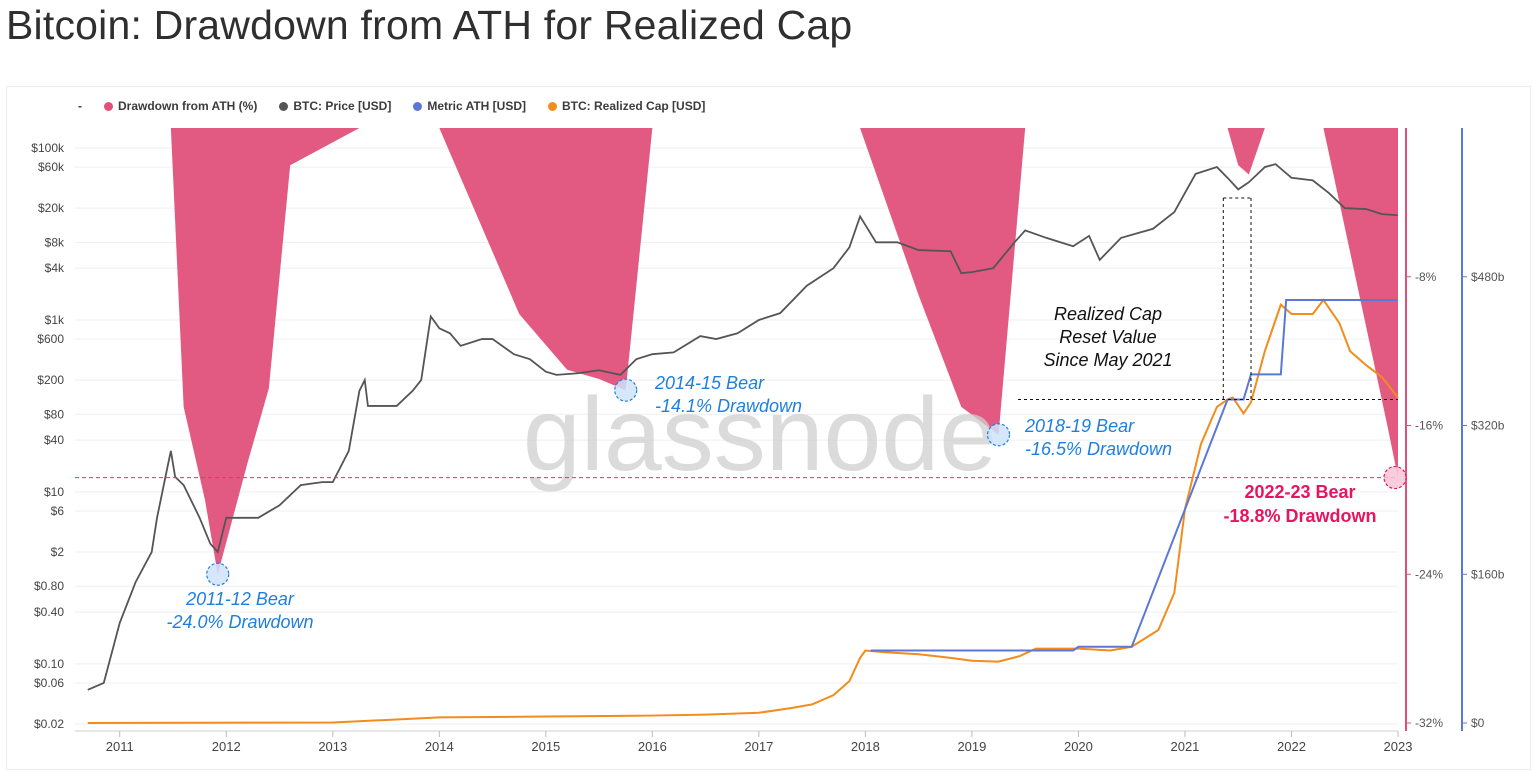 The image size is (1533, 772). What do you see at coordinates (553, 106) in the screenshot?
I see `legend-dot-realized-cap` at bounding box center [553, 106].